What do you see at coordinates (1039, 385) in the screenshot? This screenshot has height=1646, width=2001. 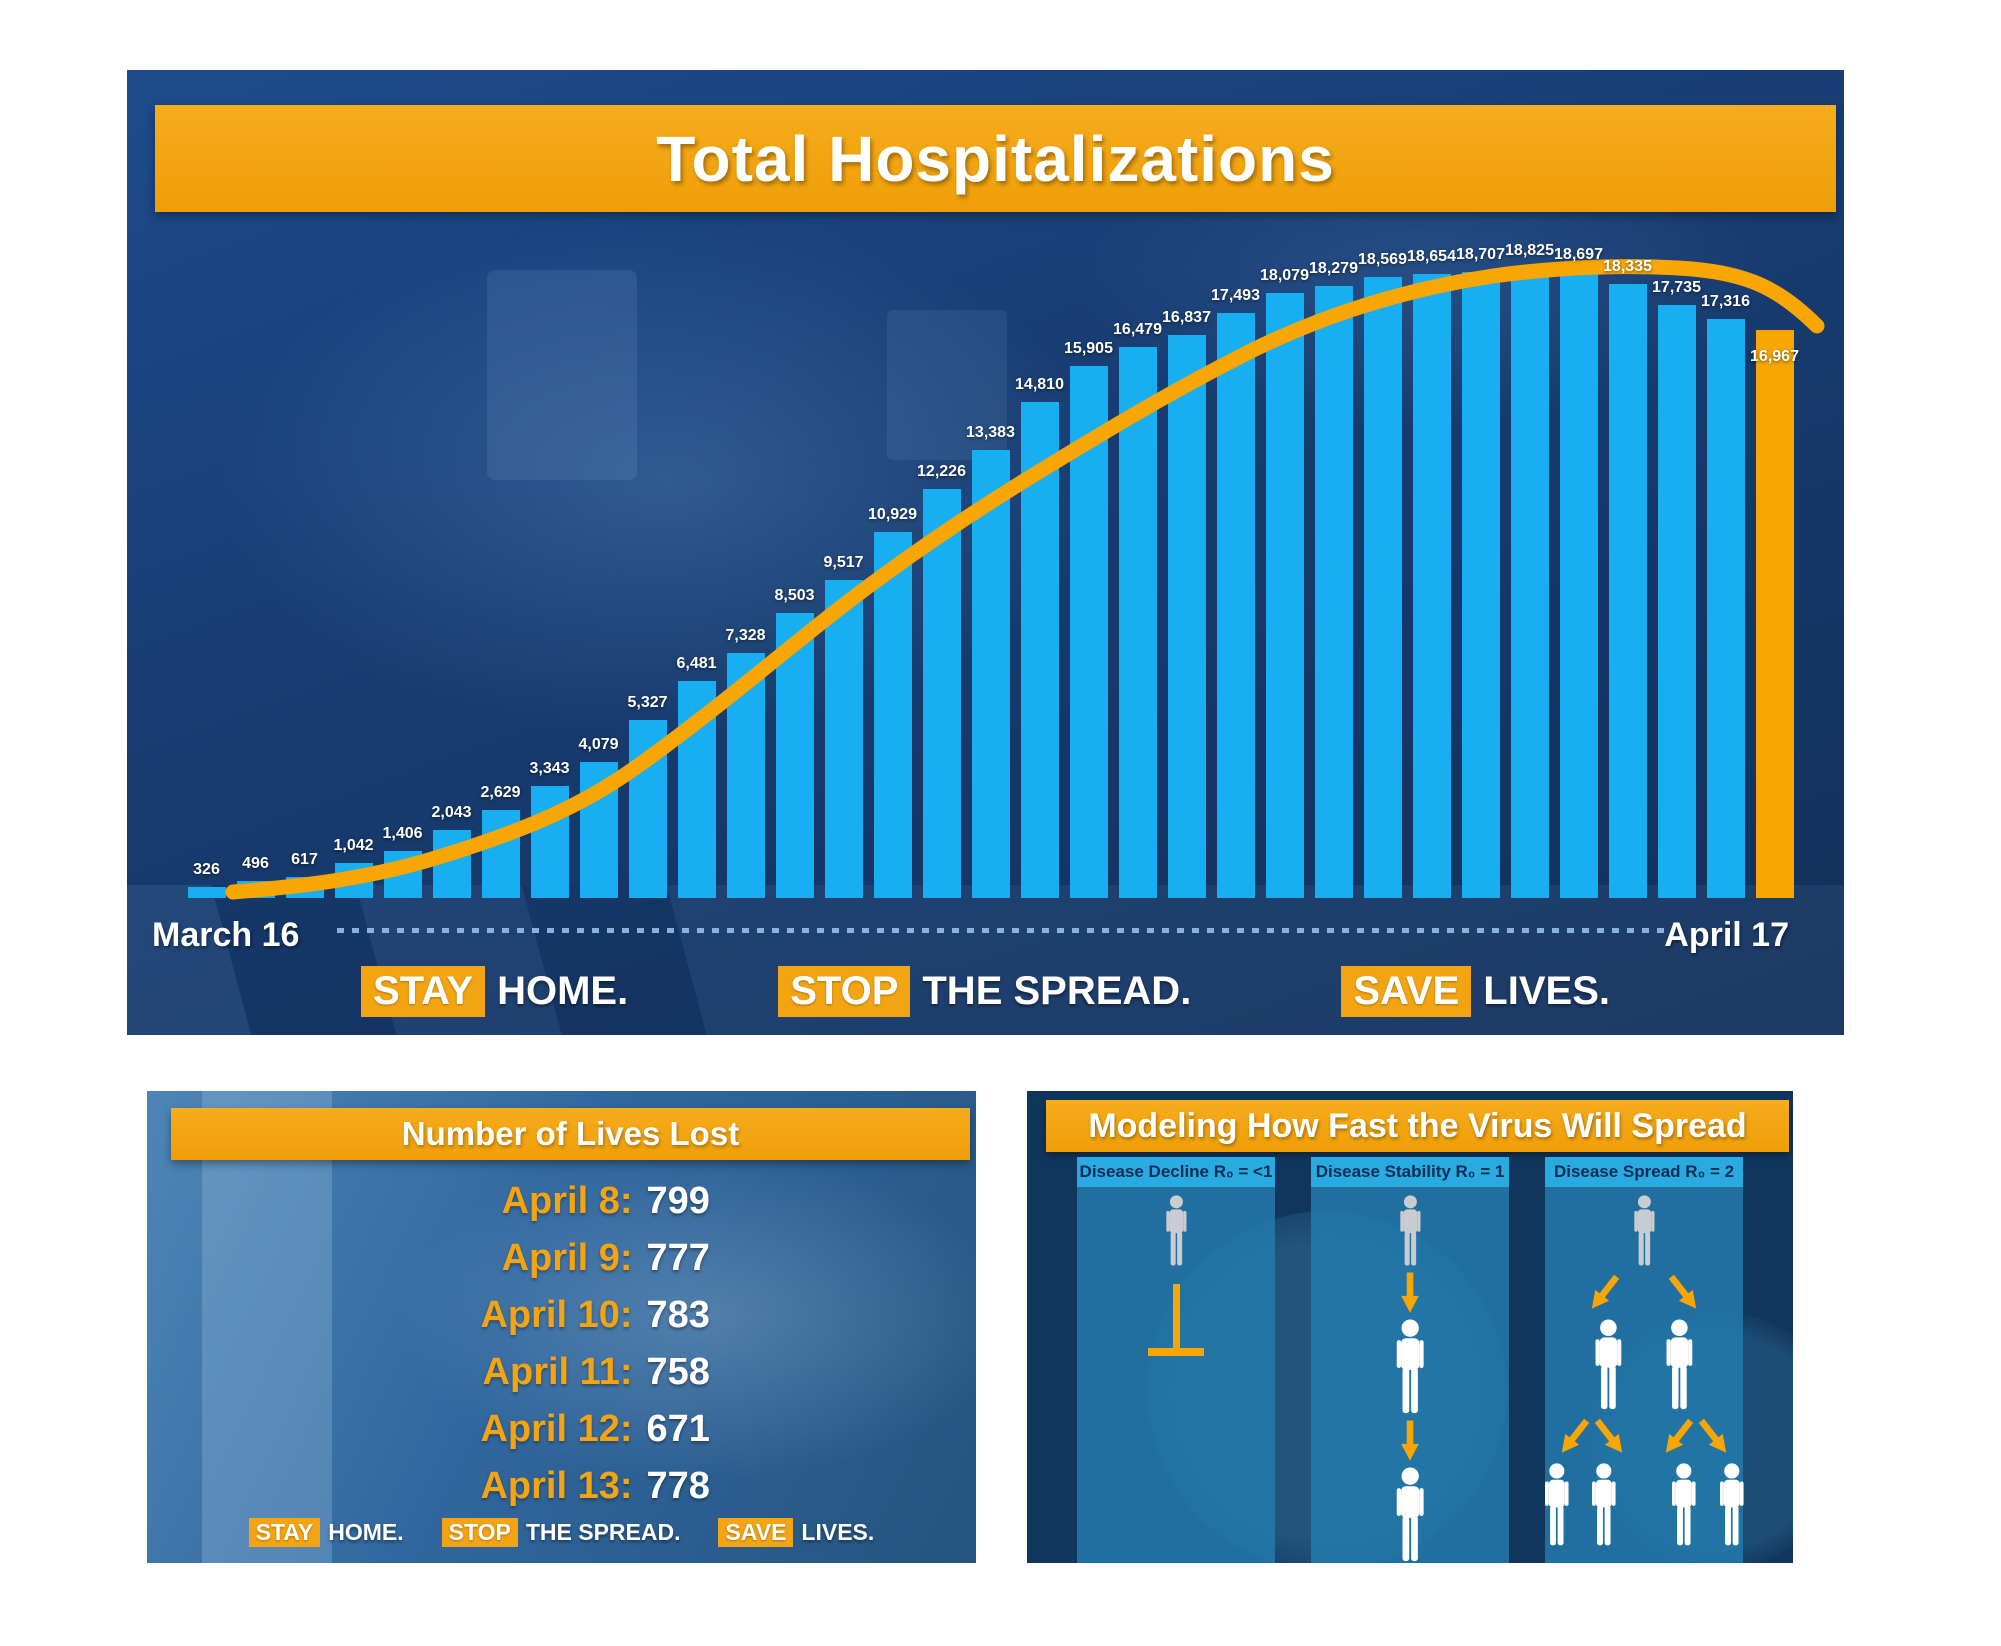 I see `bar-value-label: 14,810` at bounding box center [1039, 385].